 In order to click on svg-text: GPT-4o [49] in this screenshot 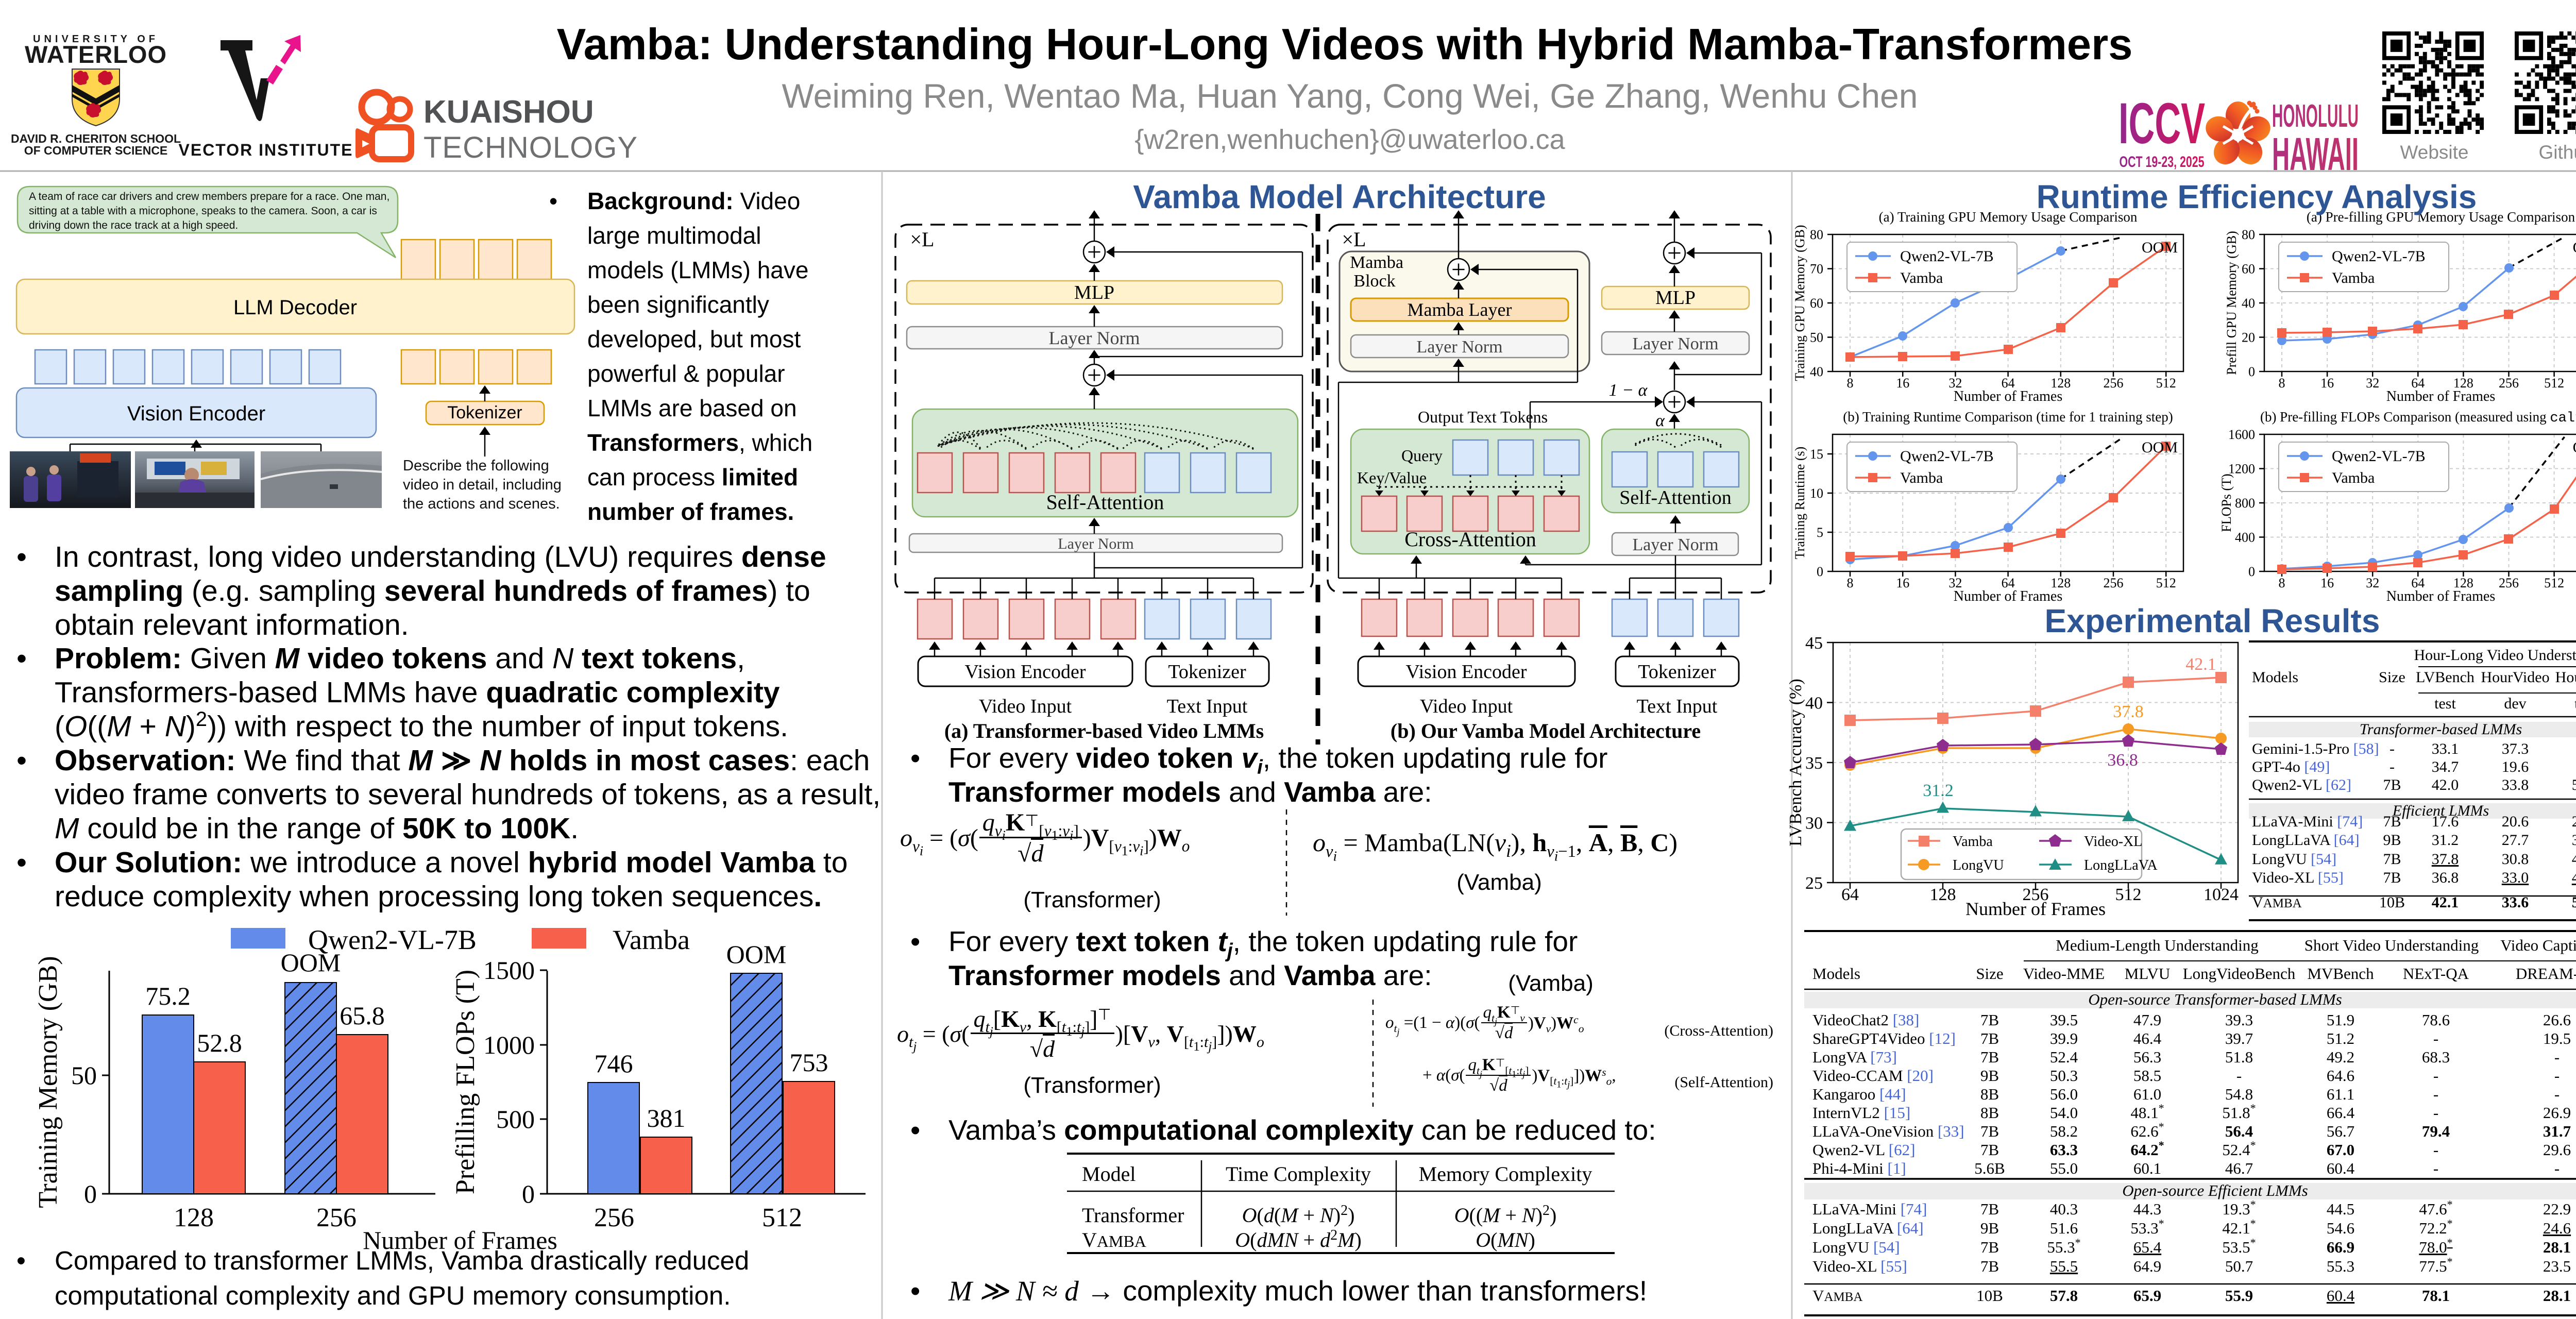, I will do `click(2291, 766)`.